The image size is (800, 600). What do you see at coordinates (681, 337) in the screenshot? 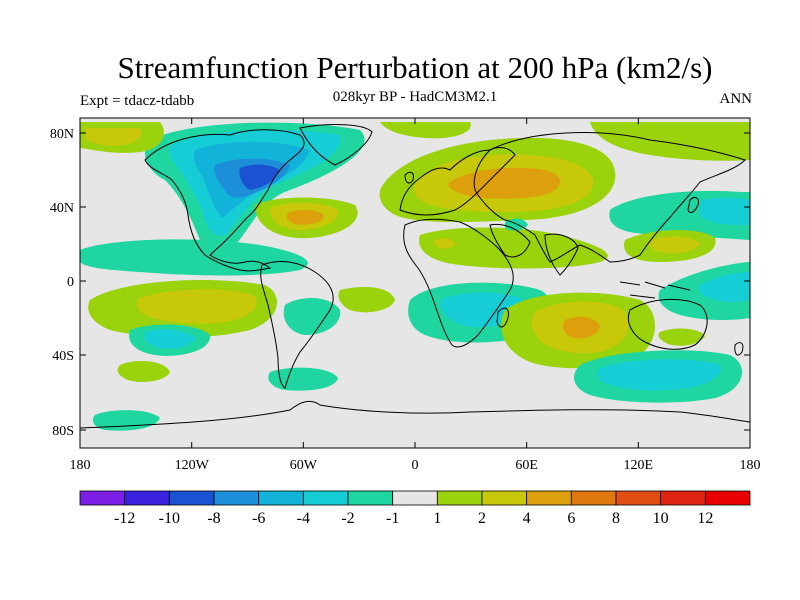
I see `contour-positive-south-west-pacific` at bounding box center [681, 337].